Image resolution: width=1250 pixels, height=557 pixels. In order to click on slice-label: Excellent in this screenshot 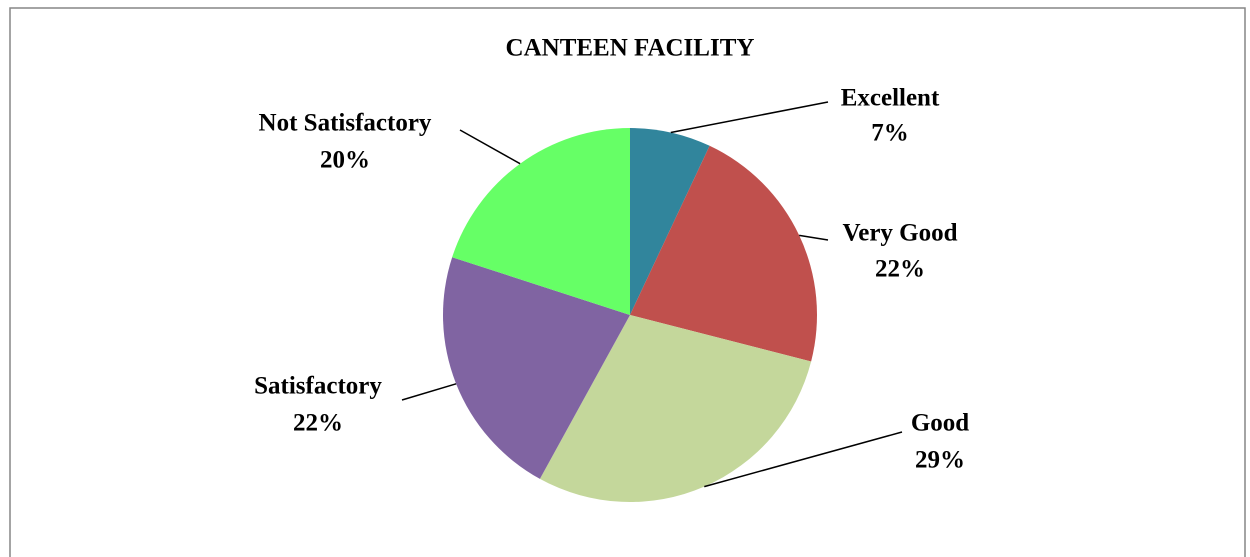, I will do `click(890, 98)`.